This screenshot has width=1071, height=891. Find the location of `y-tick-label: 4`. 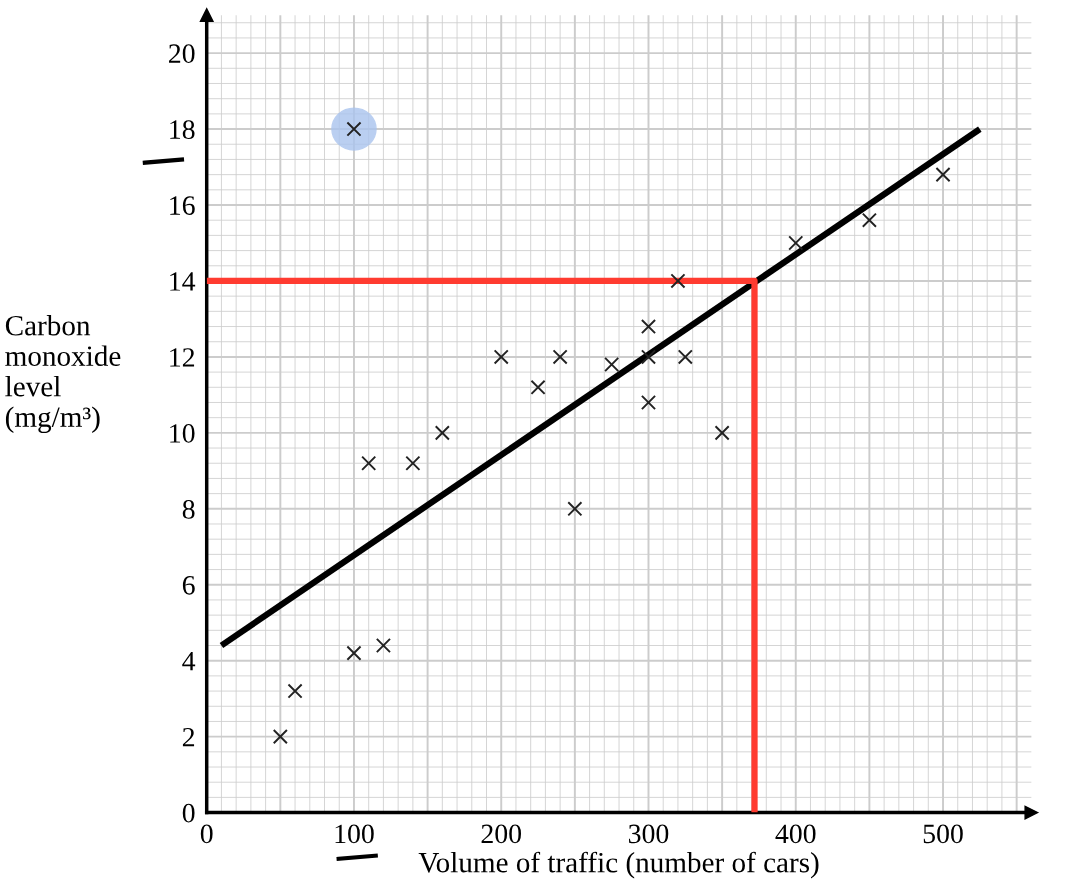

y-tick-label: 4 is located at coordinates (189, 661).